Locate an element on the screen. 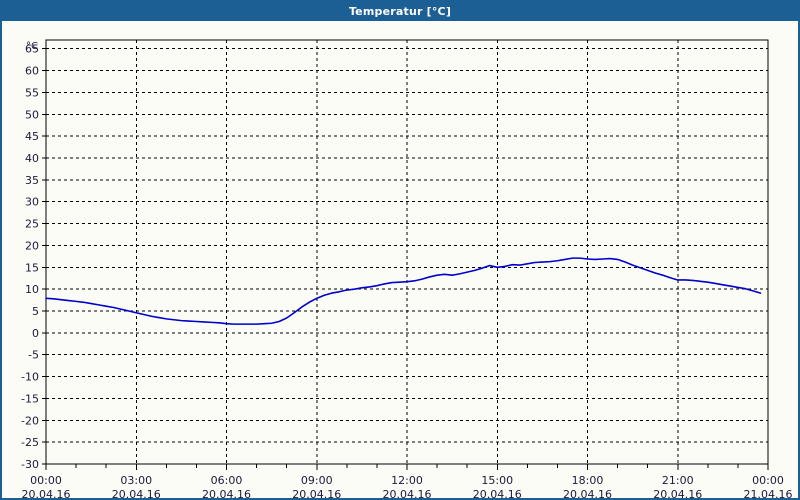 The image size is (800, 500). y-tick-label: -20 is located at coordinates (30, 420).